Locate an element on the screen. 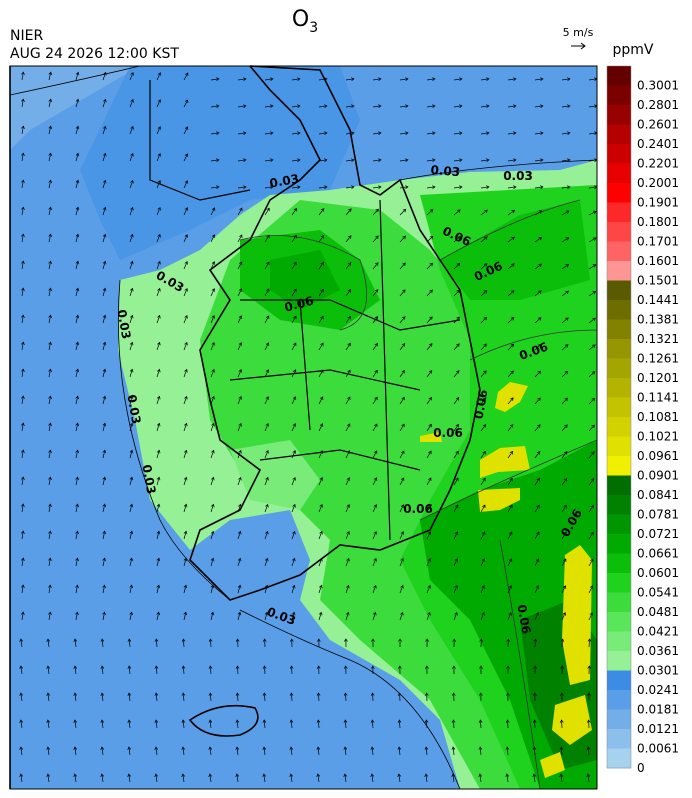  colorbar-label: 0.0241 is located at coordinates (658, 690).